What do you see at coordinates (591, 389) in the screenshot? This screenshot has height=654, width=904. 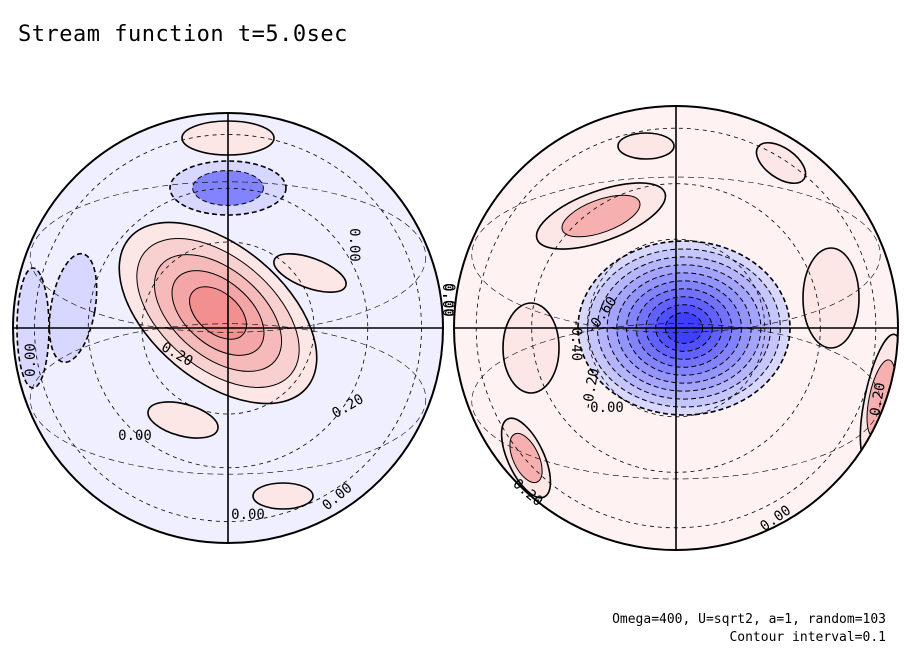 I see `contour-label: -0.20` at bounding box center [591, 389].